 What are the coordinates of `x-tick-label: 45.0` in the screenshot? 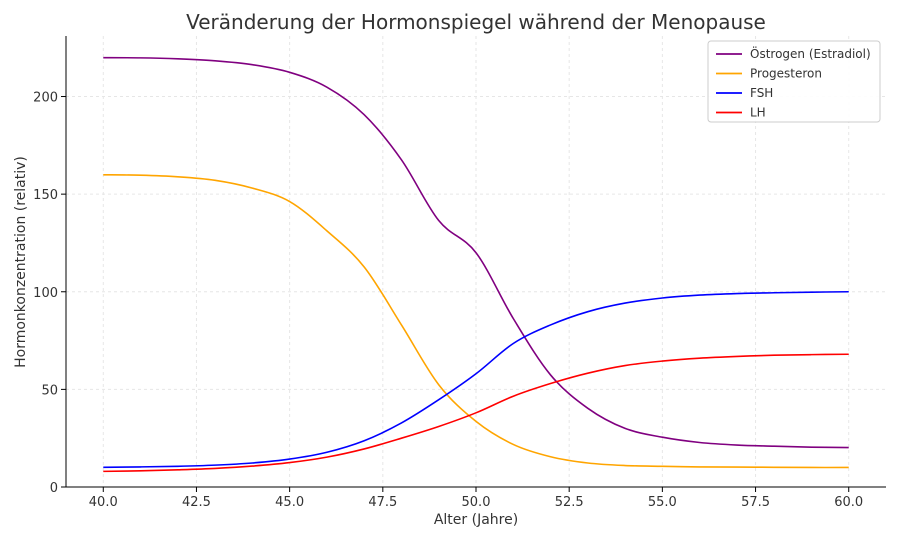 It's located at (289, 502).